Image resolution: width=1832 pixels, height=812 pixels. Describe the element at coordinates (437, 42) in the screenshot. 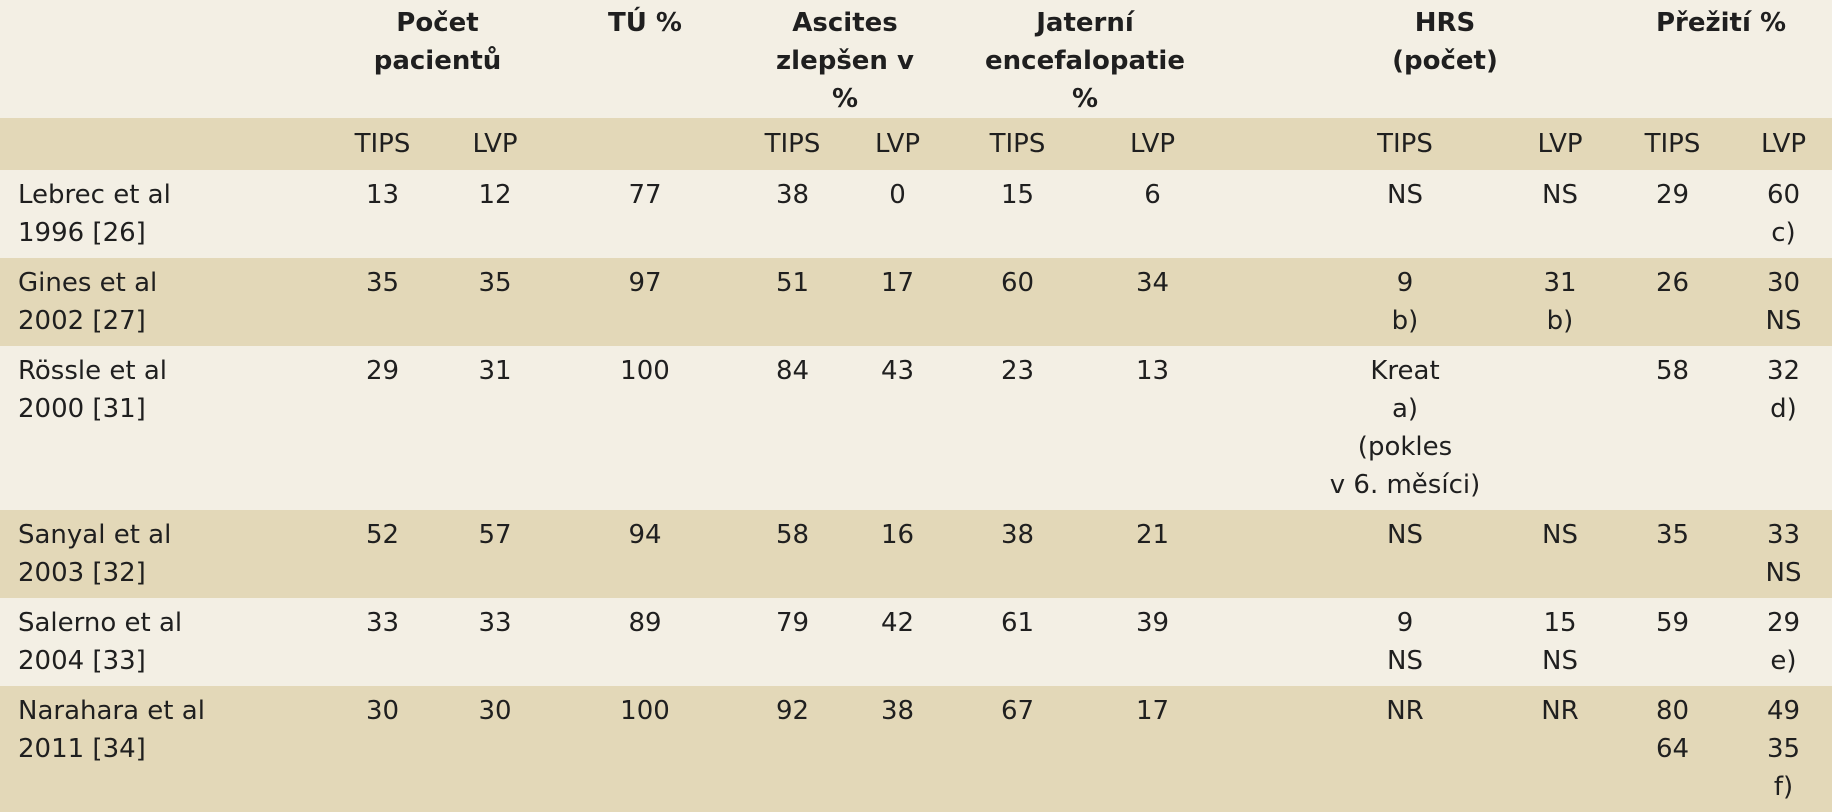

I see `header-pocet: Počet pacientů` at that location.